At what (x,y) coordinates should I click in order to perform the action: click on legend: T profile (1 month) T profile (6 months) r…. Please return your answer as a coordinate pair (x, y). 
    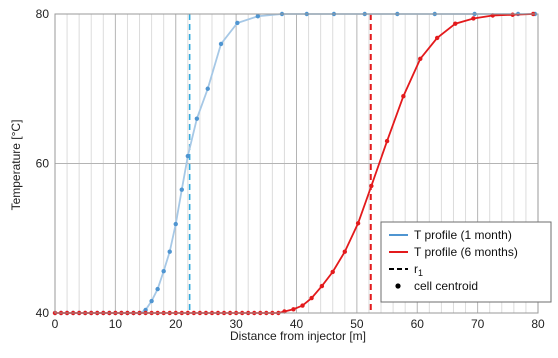
    Looking at the image, I should click on (466, 262).